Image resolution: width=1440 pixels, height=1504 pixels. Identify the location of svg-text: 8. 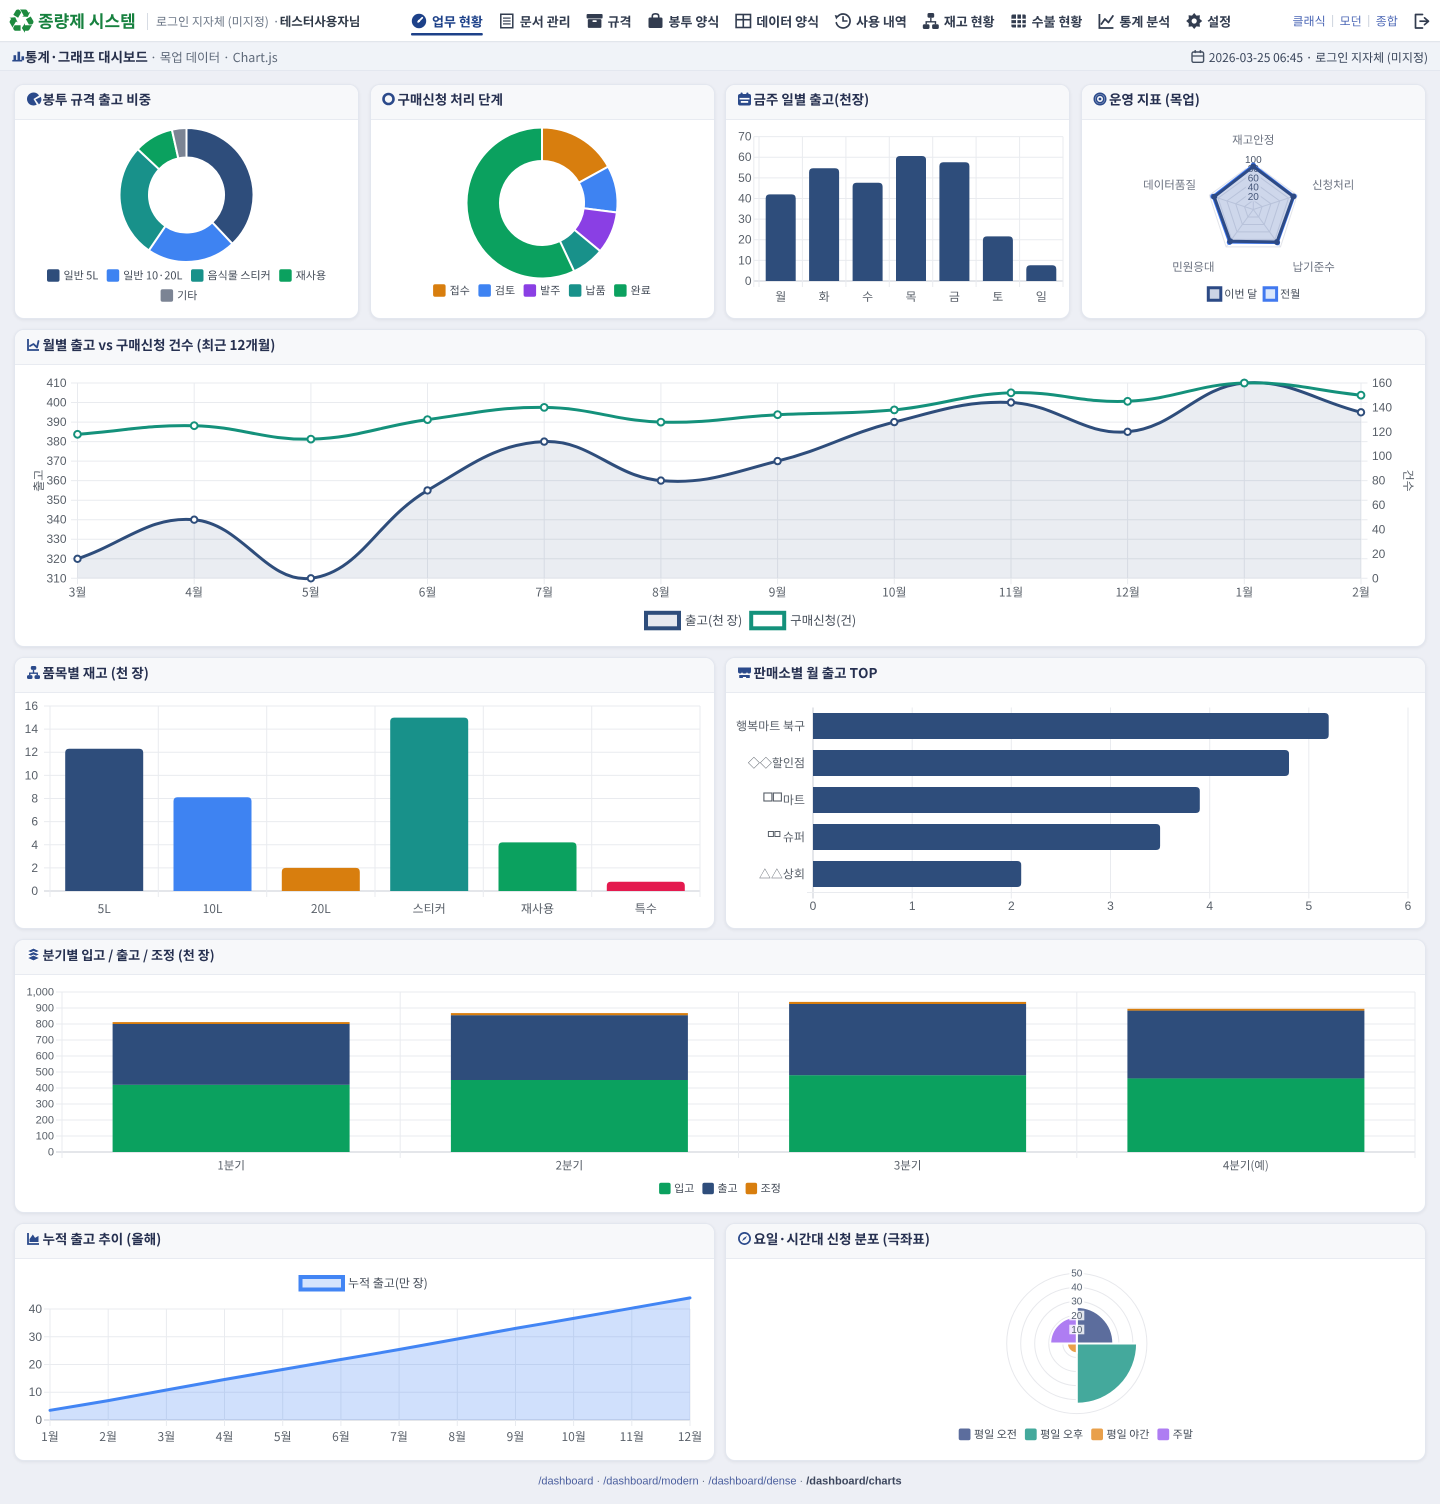
(34, 799).